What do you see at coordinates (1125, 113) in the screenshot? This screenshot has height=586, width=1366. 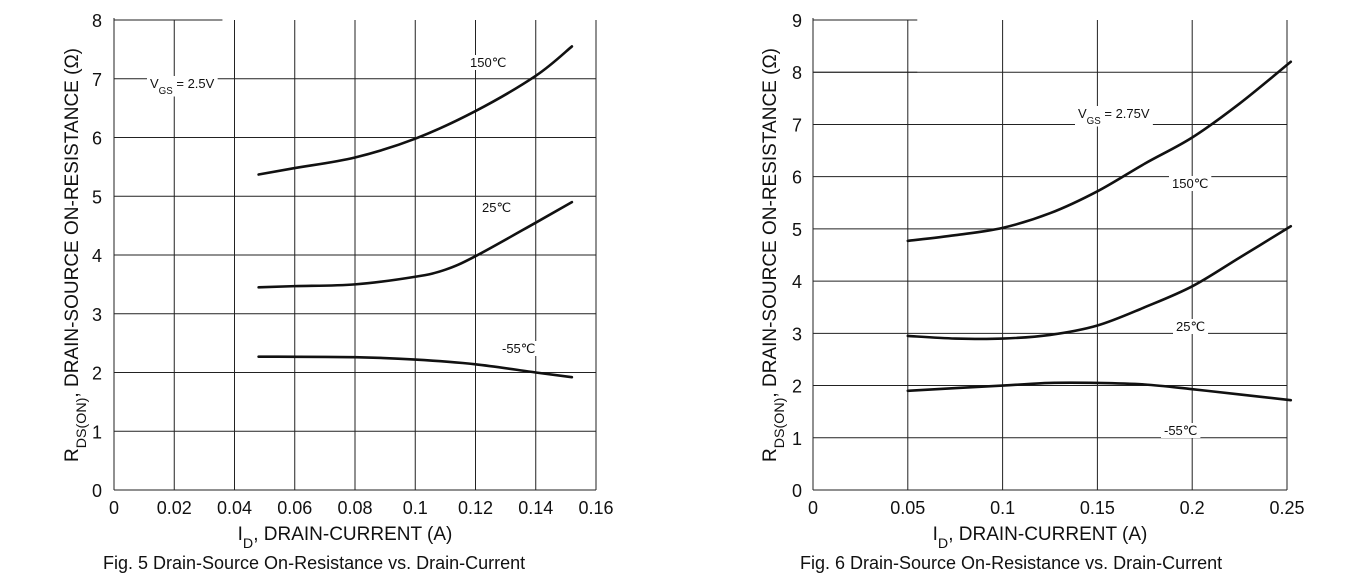 I see `vgs-annotation-rest: = 2.75V` at bounding box center [1125, 113].